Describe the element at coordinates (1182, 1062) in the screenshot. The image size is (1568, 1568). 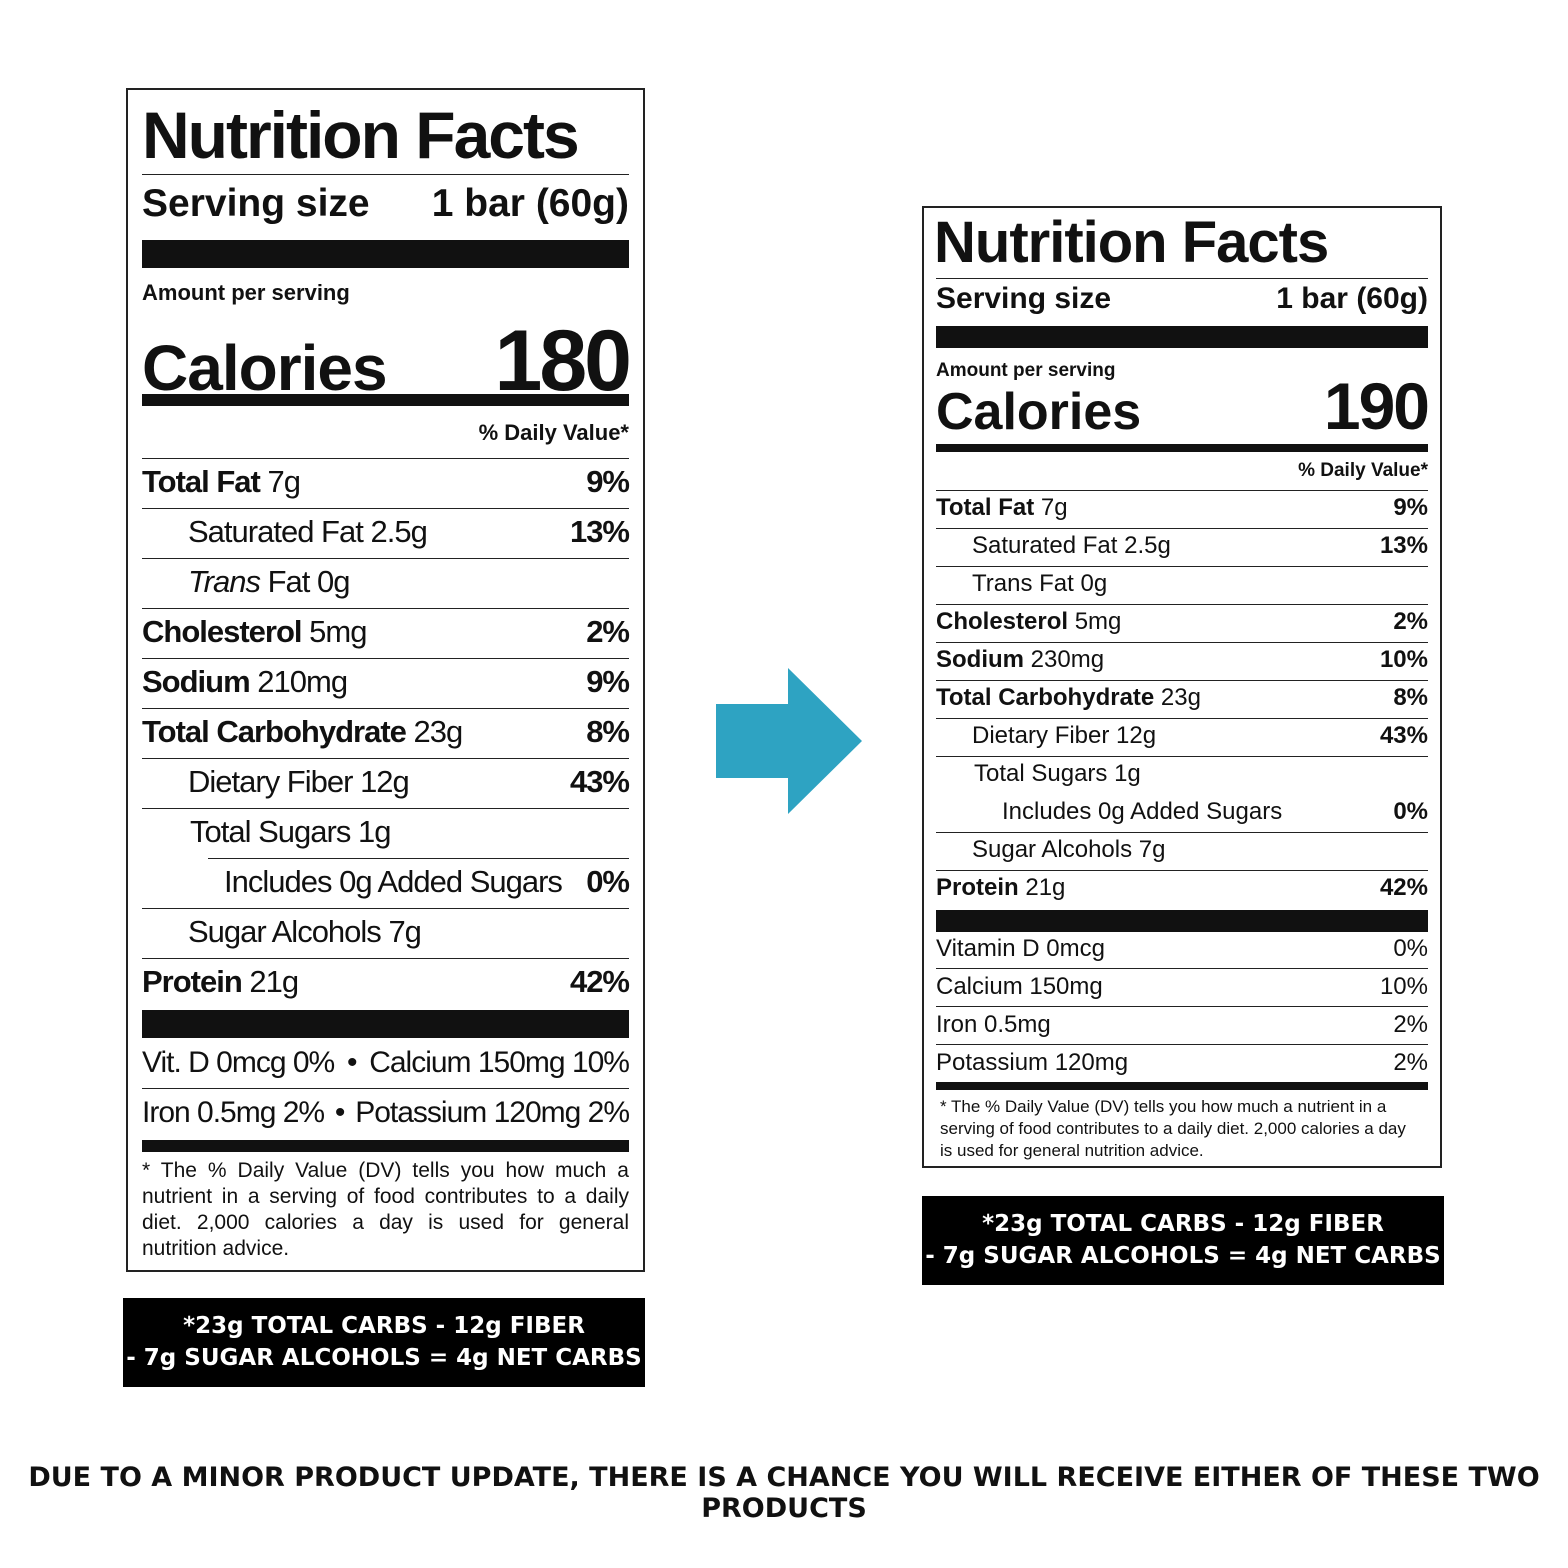
I see `vitamin-row-potassium: Potassium 120mg 2%` at that location.